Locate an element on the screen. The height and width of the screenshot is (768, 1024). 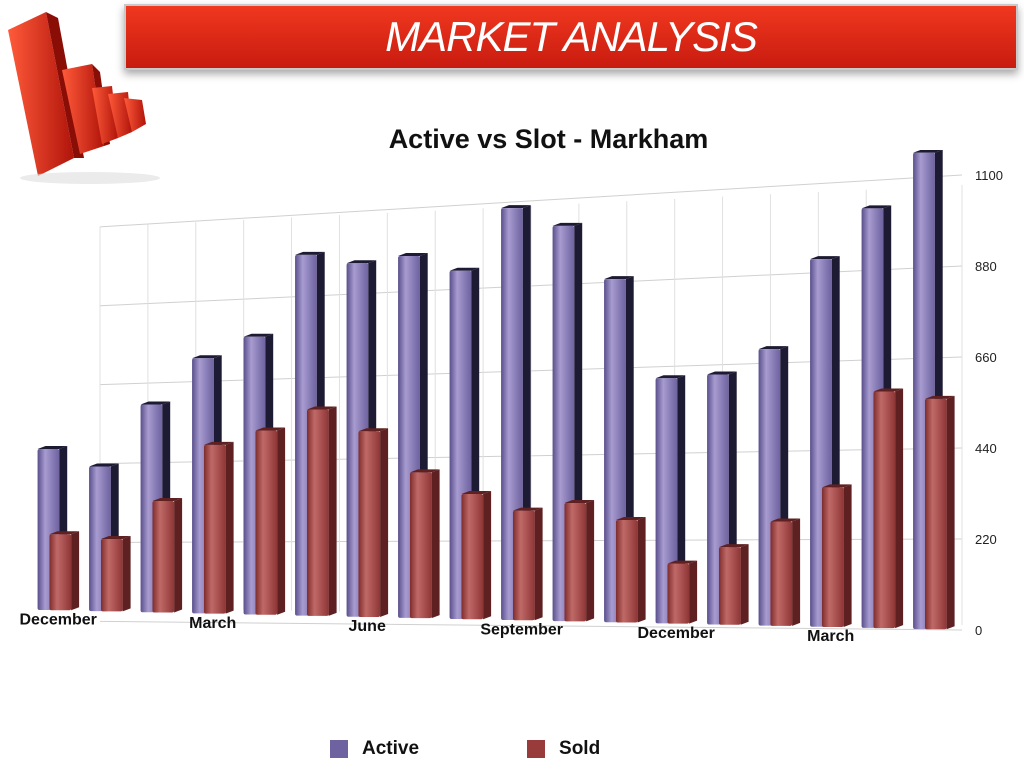
legend-swatch-active is located at coordinates (339, 749).